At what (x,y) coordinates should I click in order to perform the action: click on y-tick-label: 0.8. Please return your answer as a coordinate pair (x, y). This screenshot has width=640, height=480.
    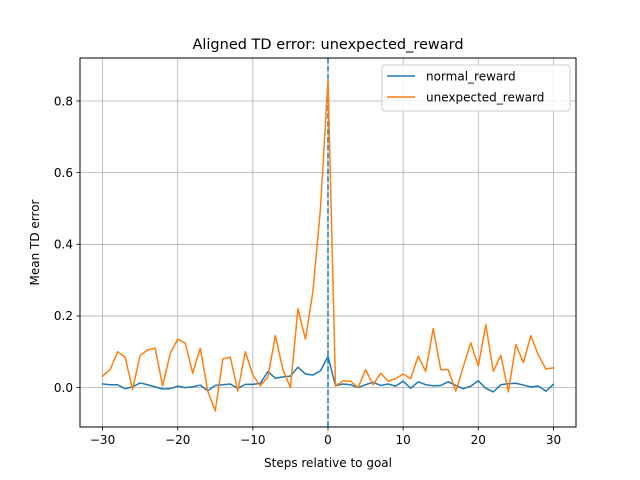
    Looking at the image, I should click on (63, 101).